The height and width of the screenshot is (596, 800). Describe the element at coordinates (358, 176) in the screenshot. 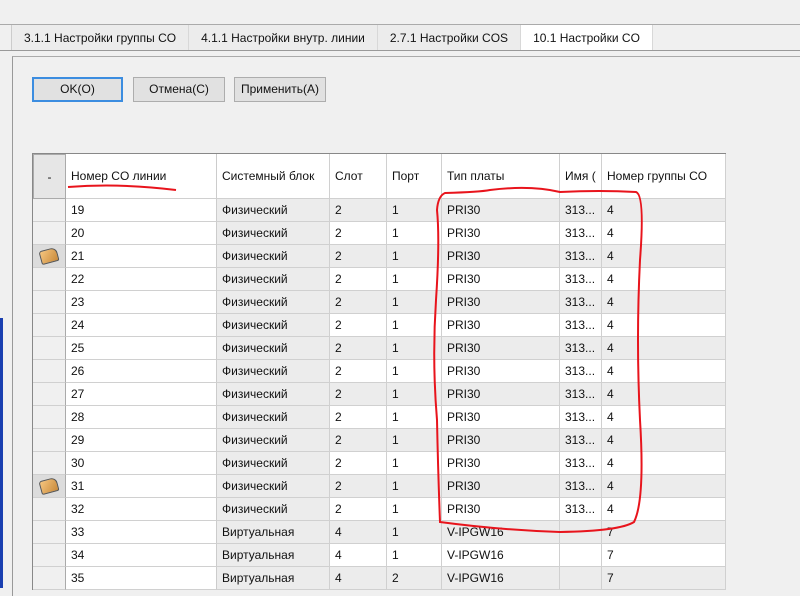

I see `col-slot: Слот` at that location.